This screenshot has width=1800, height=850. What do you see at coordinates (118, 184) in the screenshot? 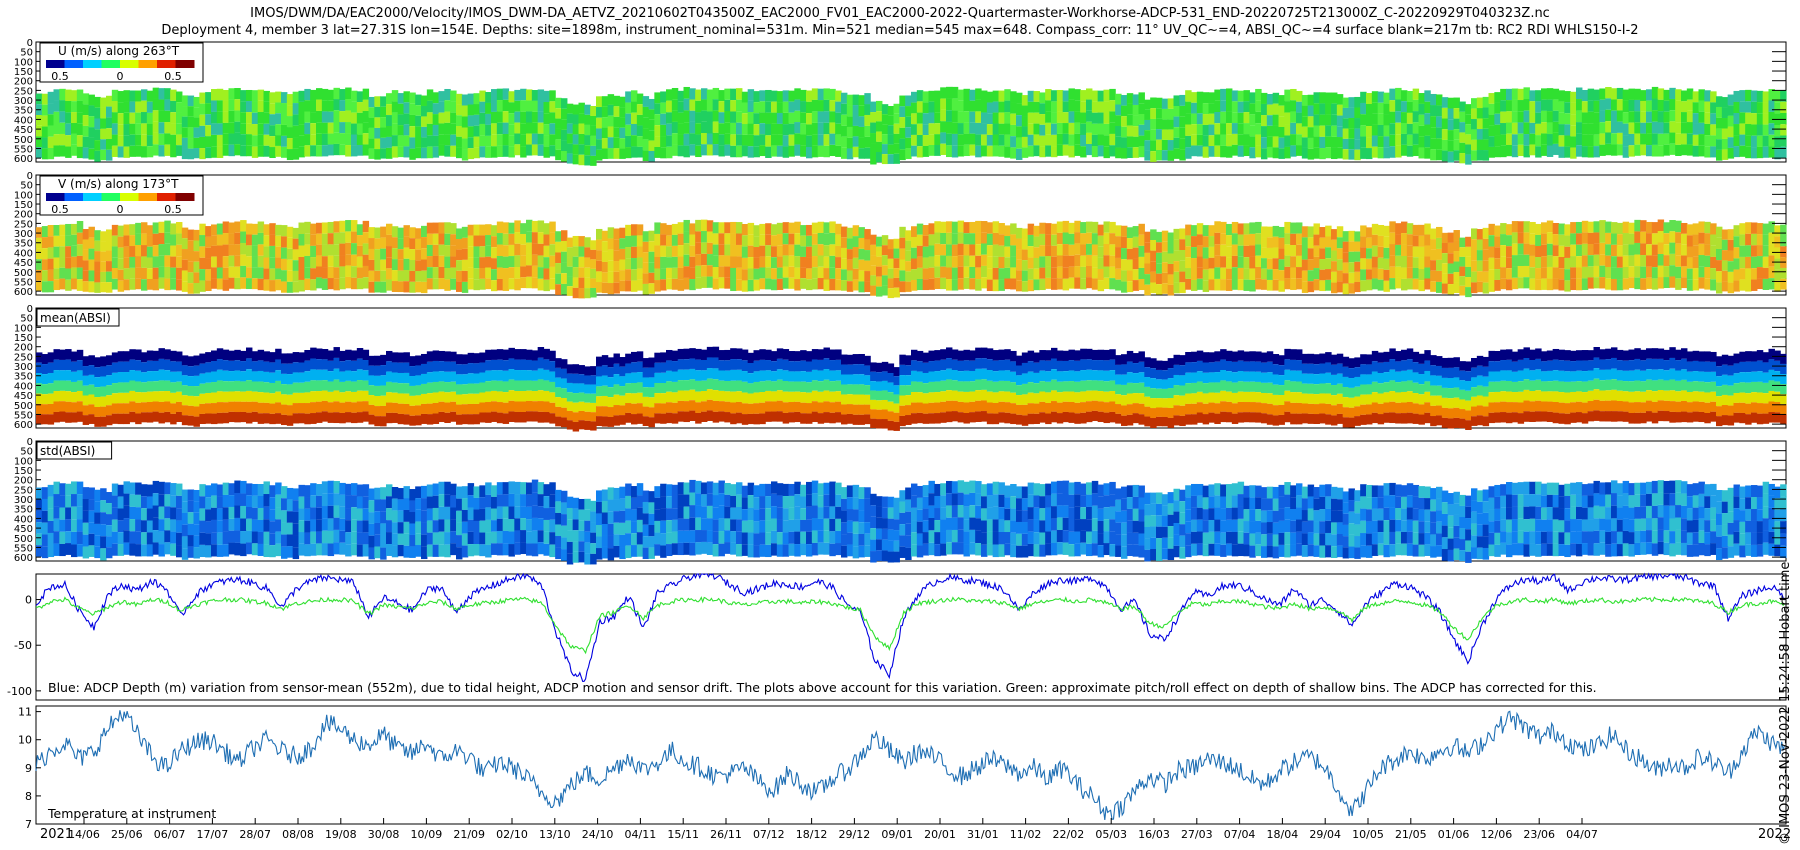
I see `legend-title: V (m/s) along 173°T` at bounding box center [118, 184].